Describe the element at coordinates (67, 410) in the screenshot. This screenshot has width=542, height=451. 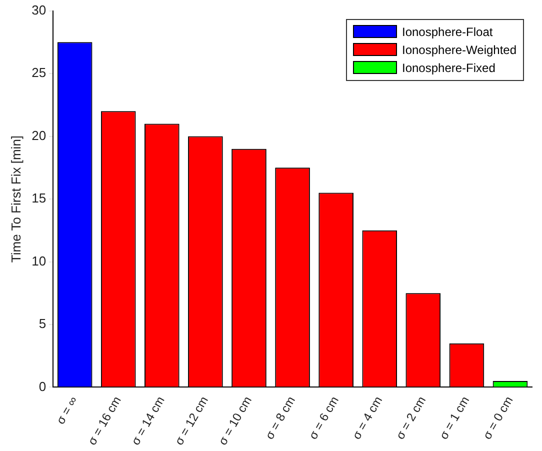
I see `x-tick-label: σ = ∞` at that location.